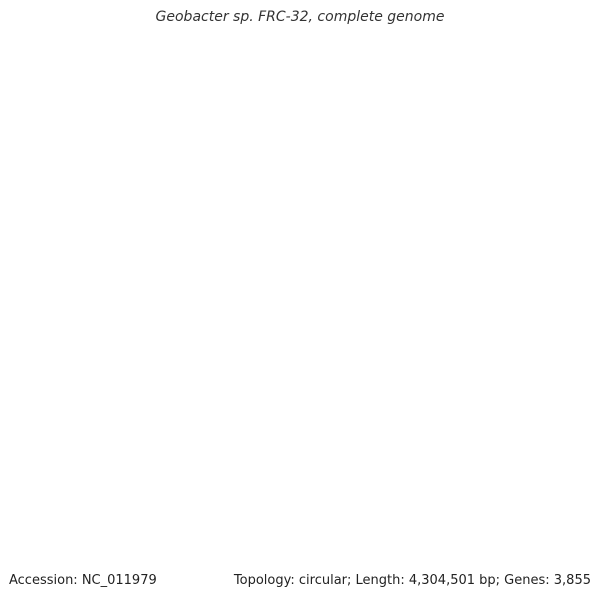 The image size is (600, 600). What do you see at coordinates (83, 580) in the screenshot?
I see `accession-text: Accession: NC_011979` at bounding box center [83, 580].